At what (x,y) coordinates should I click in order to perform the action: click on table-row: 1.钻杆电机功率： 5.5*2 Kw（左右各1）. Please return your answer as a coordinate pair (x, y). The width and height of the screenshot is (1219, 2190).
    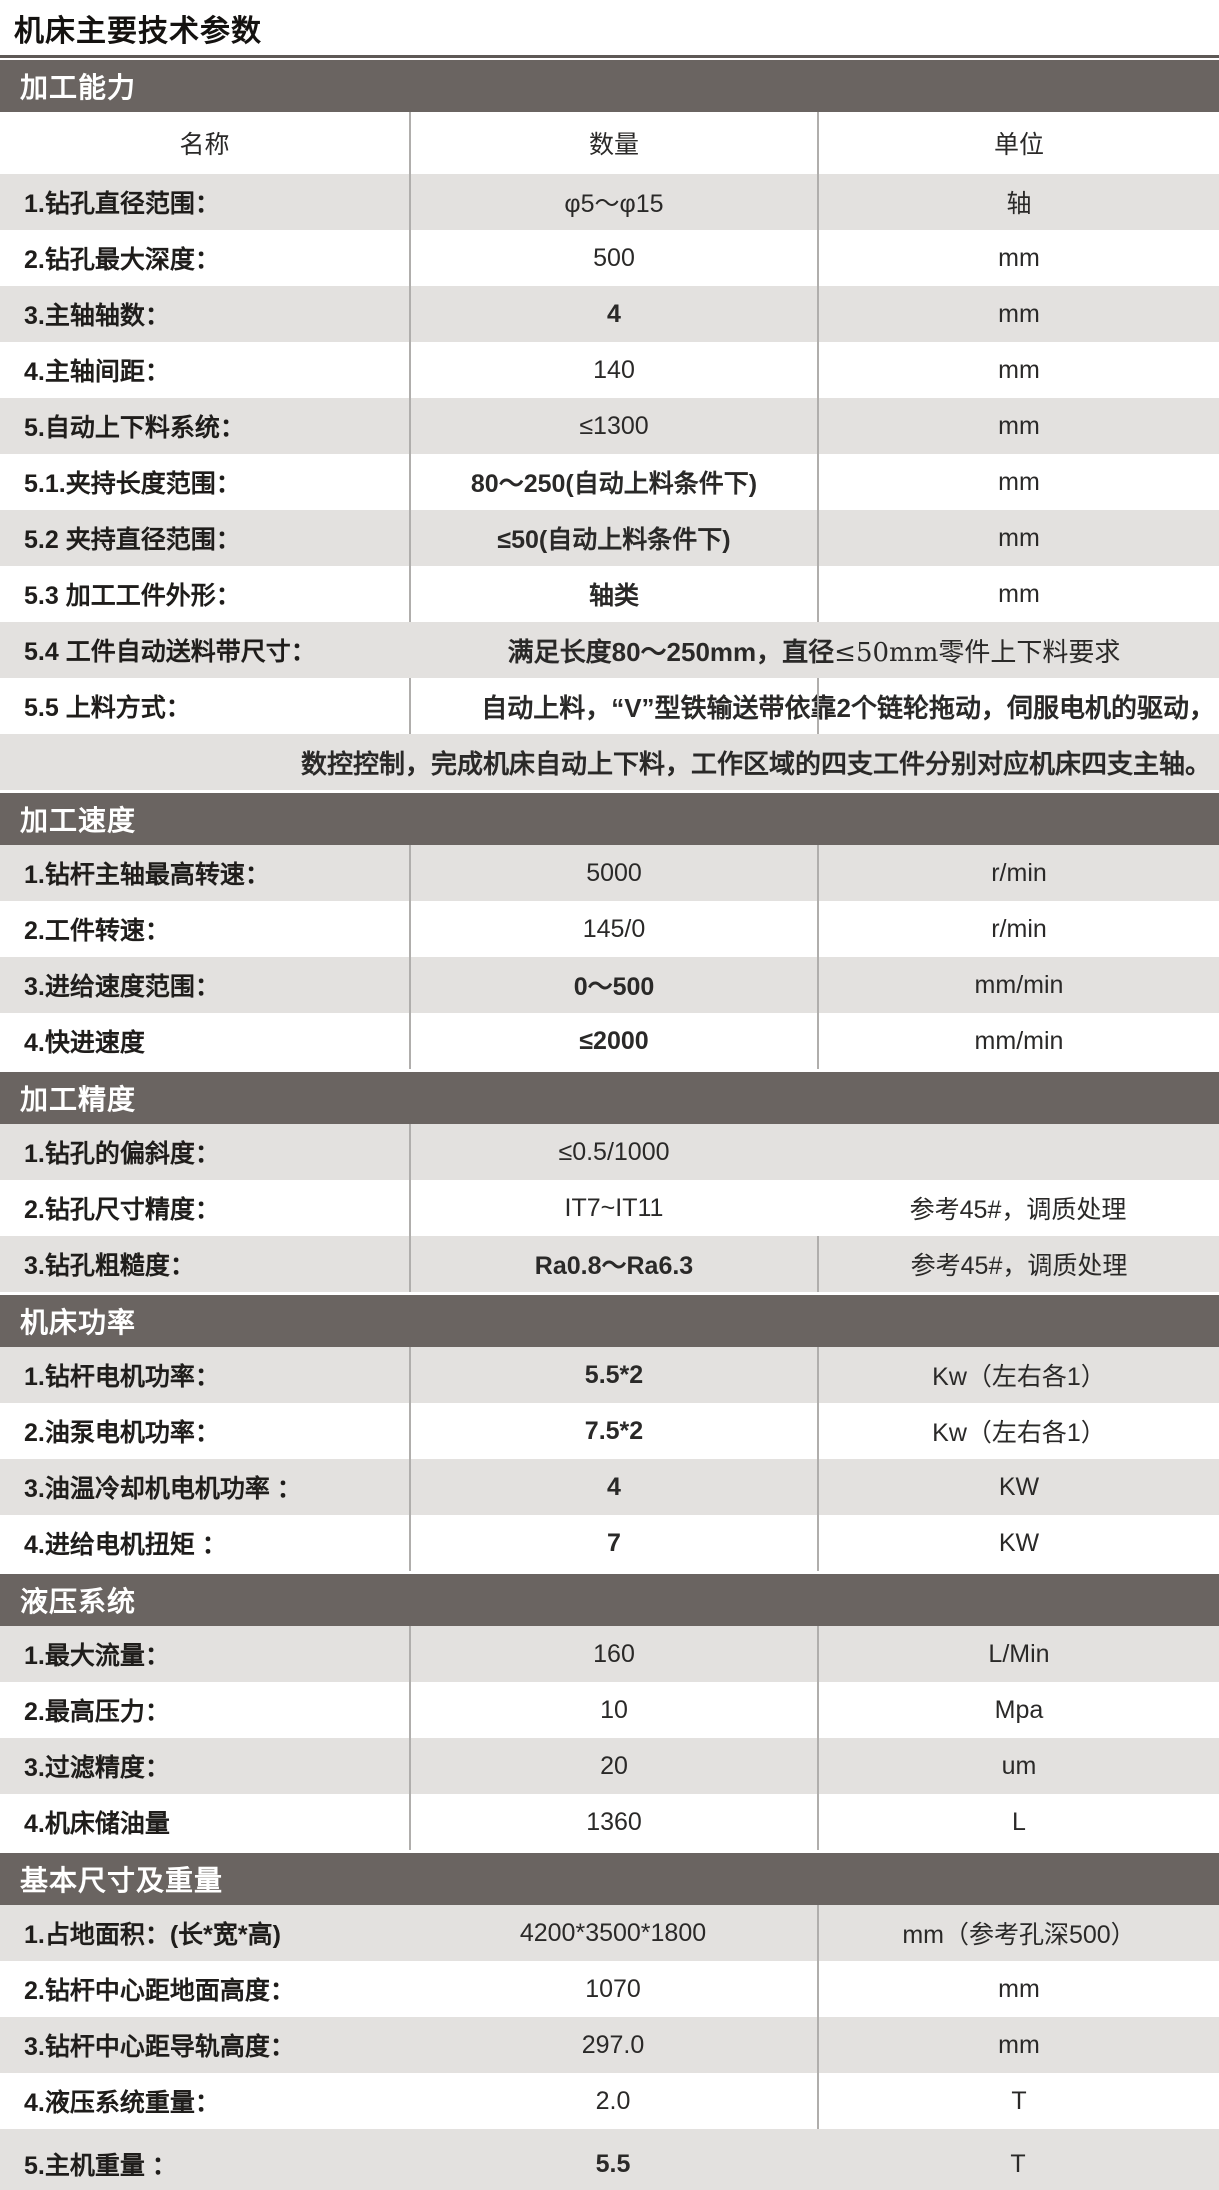
    Looking at the image, I should click on (609, 1375).